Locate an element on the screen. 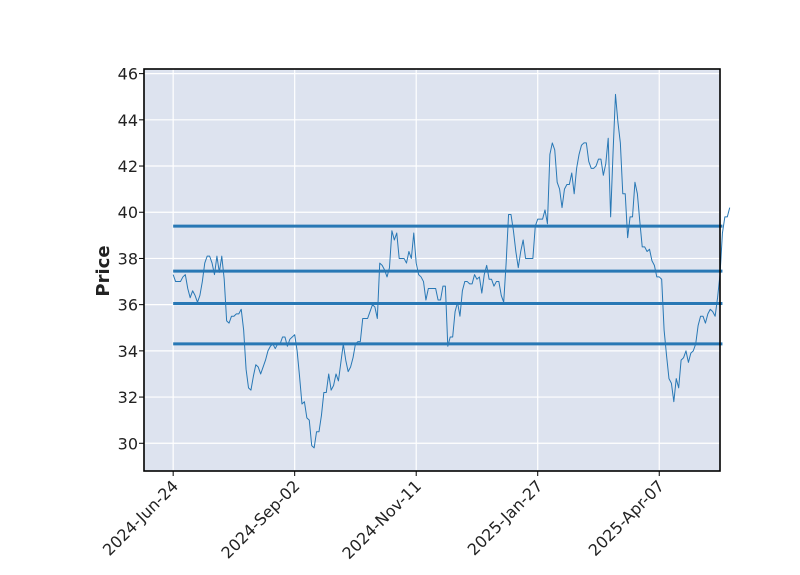 The width and height of the screenshot is (800, 575). y-tick-label: 44 is located at coordinates (128, 120).